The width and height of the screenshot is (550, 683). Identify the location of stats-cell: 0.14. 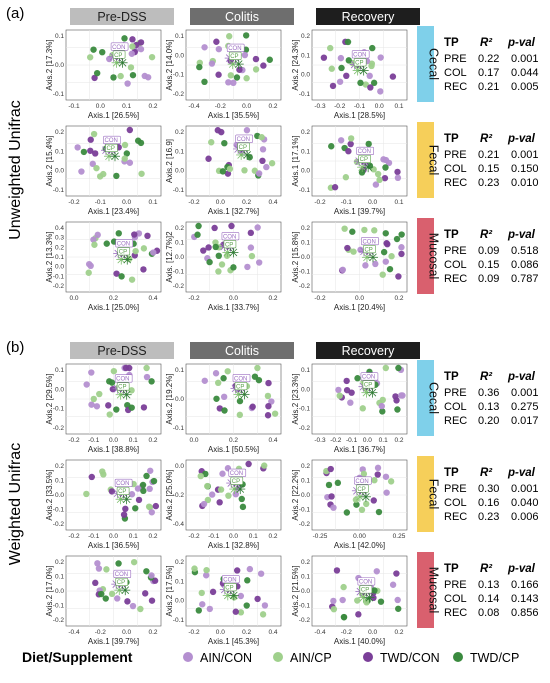
(488, 599).